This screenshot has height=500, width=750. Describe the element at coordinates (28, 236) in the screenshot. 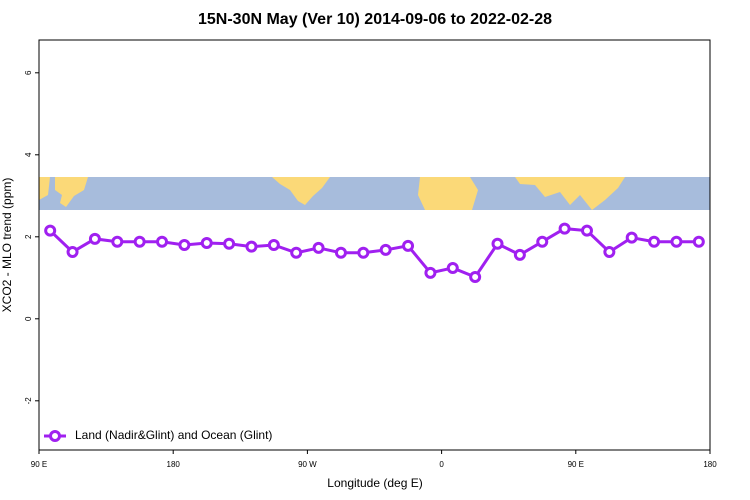

I see `y-tick-label: 2` at that location.